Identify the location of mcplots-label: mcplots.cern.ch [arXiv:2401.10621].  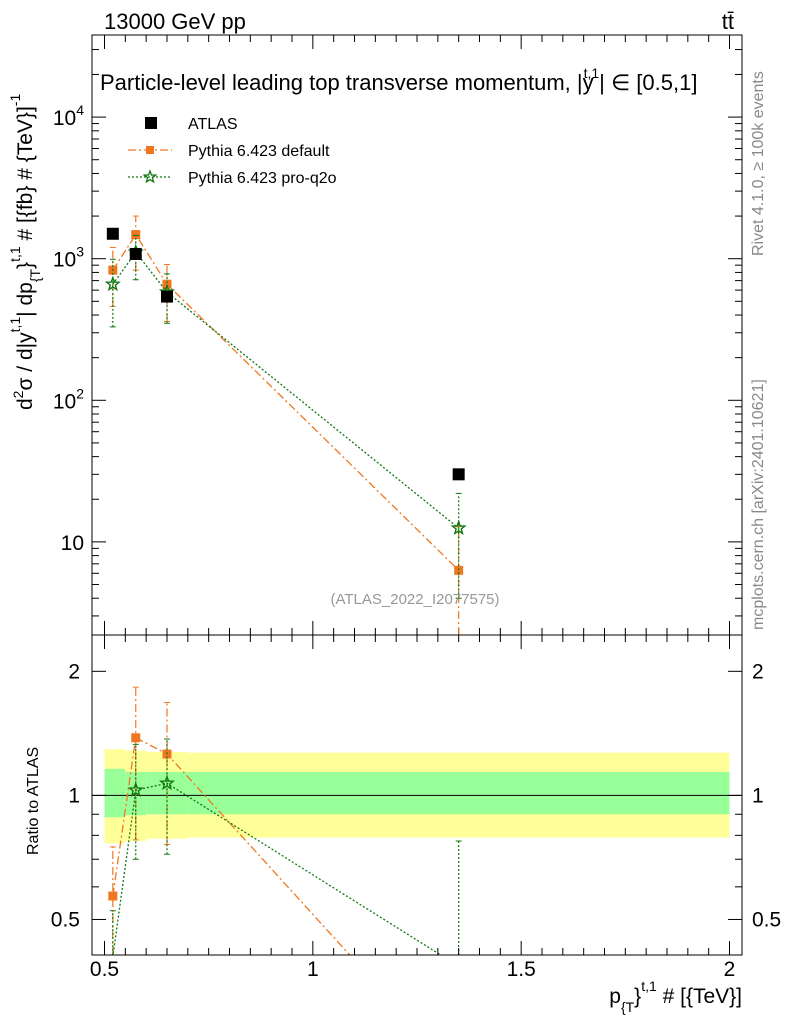
(758, 504).